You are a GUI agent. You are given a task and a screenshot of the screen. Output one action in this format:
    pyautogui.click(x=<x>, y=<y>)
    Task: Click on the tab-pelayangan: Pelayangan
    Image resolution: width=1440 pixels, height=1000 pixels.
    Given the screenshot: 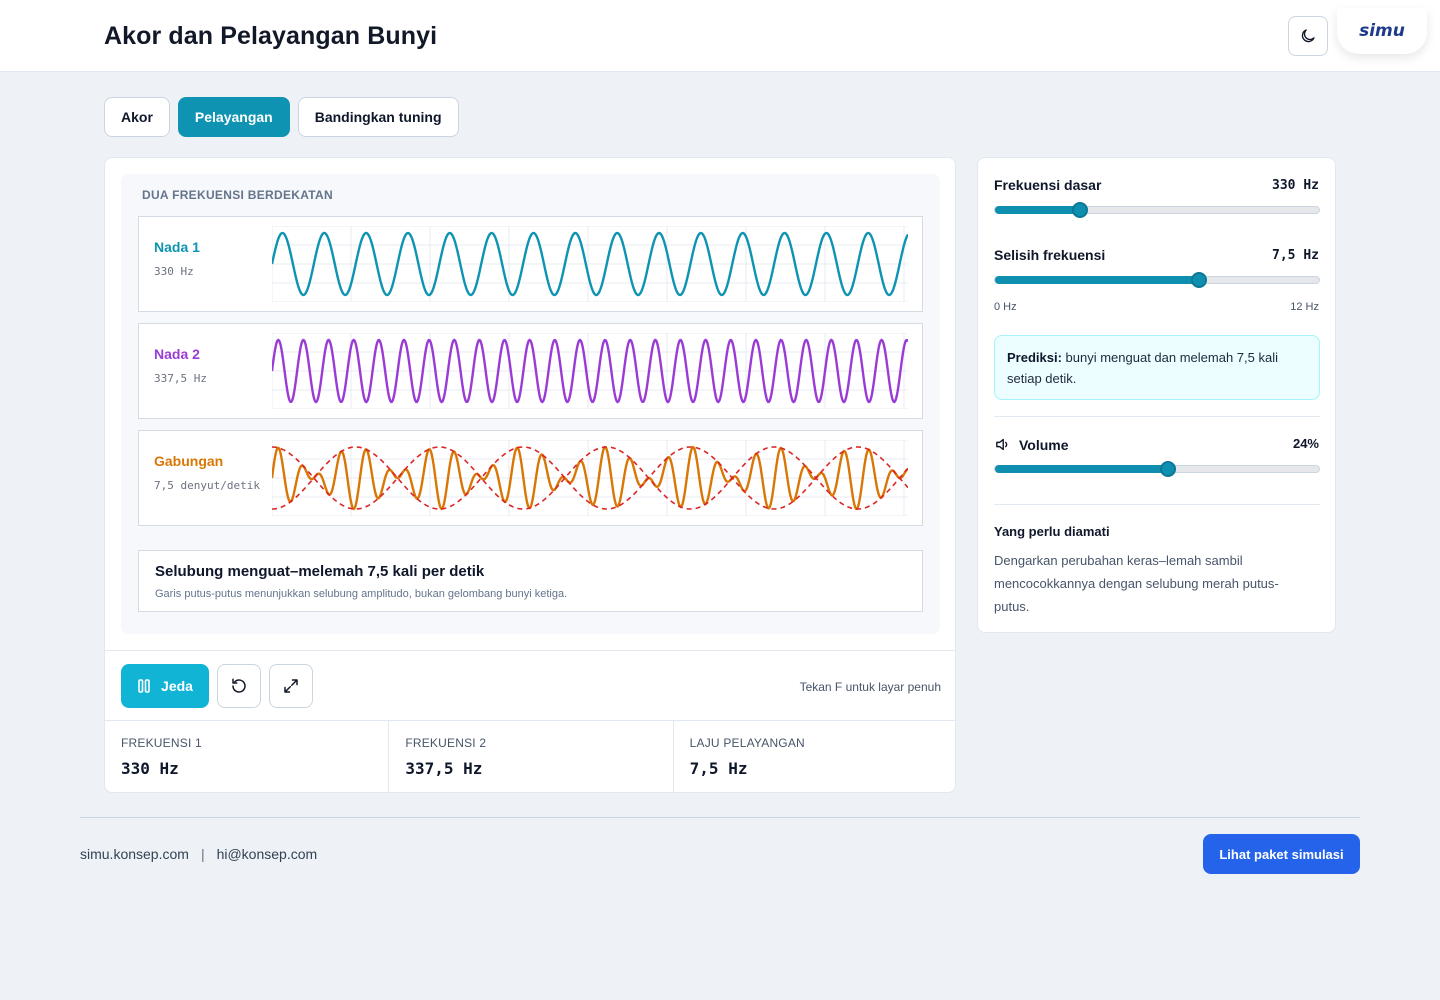 What is the action you would take?
    pyautogui.click(x=233, y=117)
    